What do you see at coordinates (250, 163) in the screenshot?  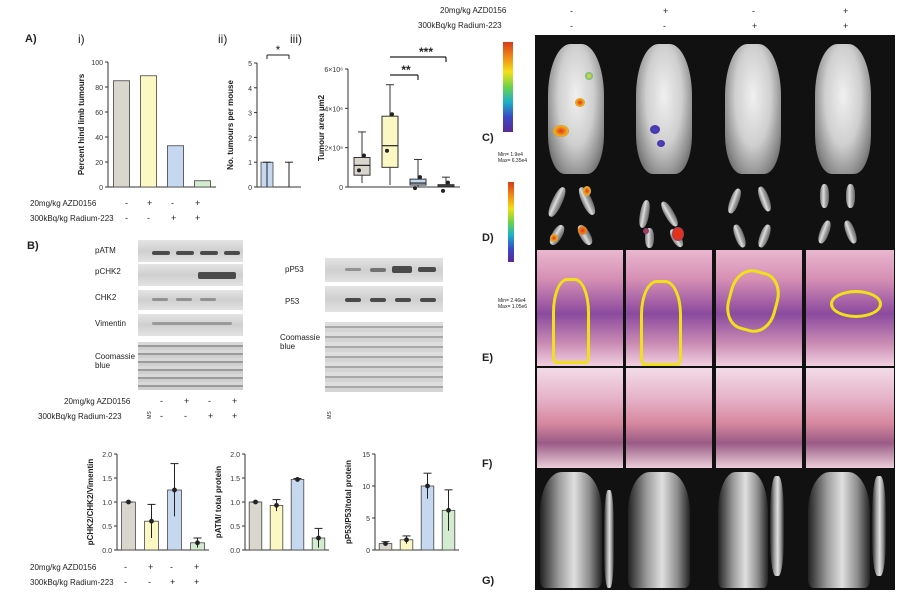 I see `y-tick-label: 1` at bounding box center [250, 163].